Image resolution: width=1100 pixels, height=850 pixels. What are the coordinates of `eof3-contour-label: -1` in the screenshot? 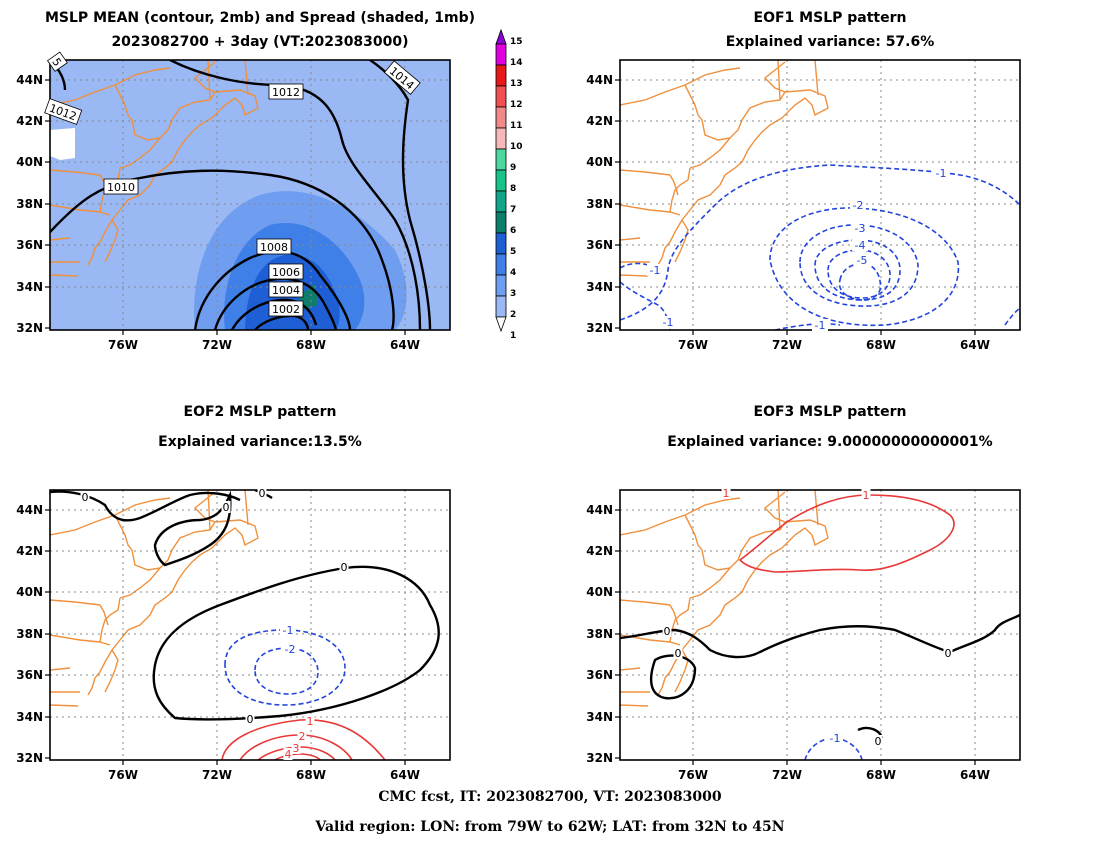 It's located at (835, 738).